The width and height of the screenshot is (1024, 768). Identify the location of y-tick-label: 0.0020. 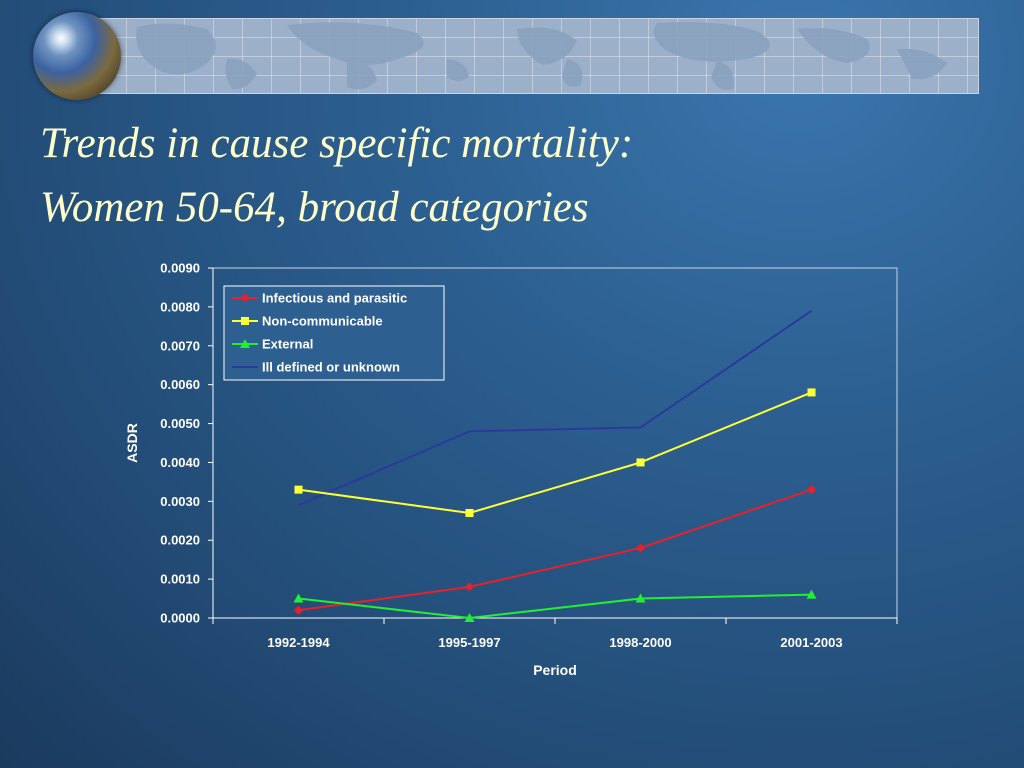
(180, 540).